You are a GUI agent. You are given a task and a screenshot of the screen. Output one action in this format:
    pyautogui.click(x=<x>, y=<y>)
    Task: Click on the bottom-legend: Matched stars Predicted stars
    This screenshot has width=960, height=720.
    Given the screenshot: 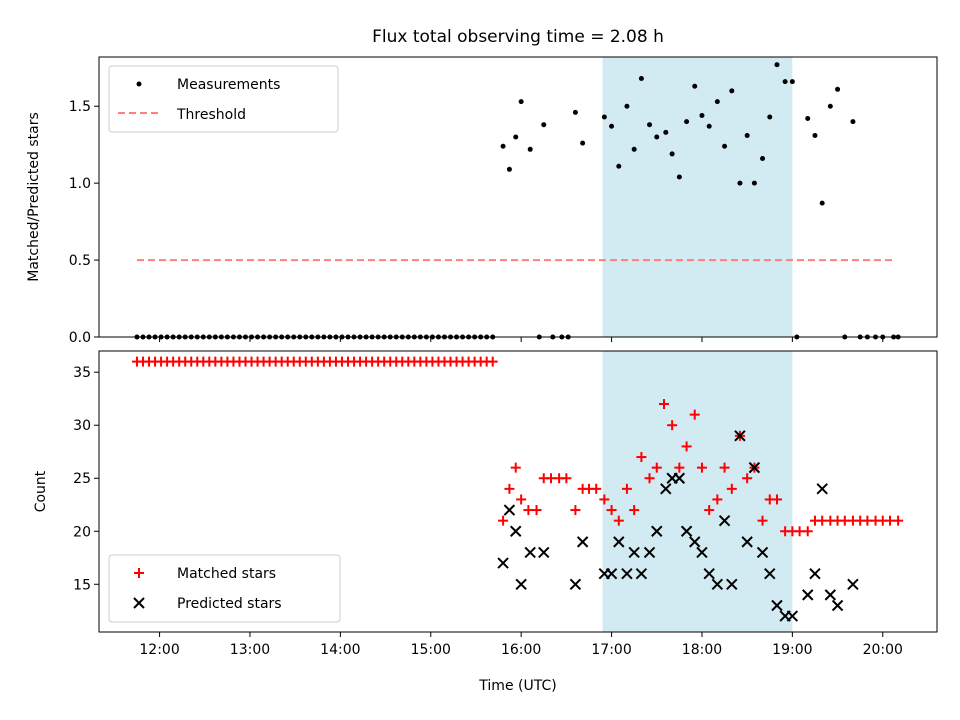 What is the action you would take?
    pyautogui.click(x=224, y=588)
    